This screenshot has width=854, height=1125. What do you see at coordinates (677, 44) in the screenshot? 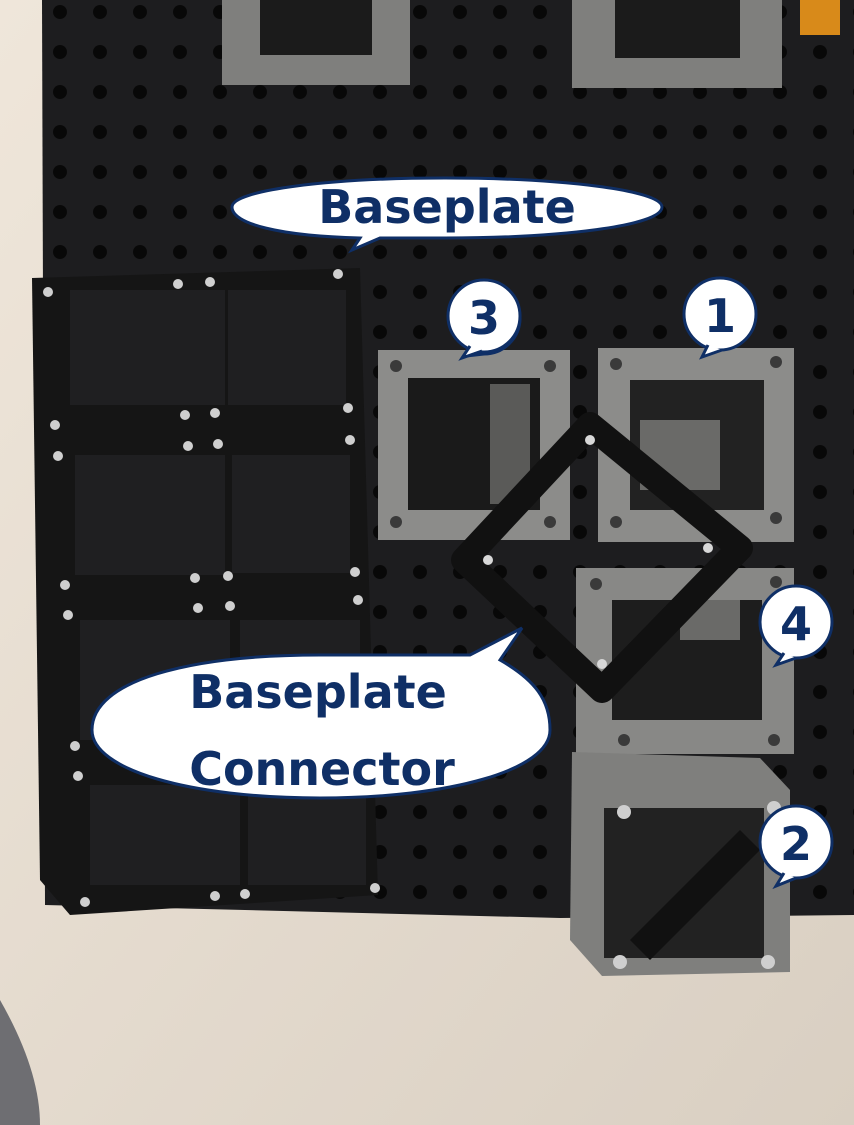
I see `top-cube-right` at bounding box center [677, 44].